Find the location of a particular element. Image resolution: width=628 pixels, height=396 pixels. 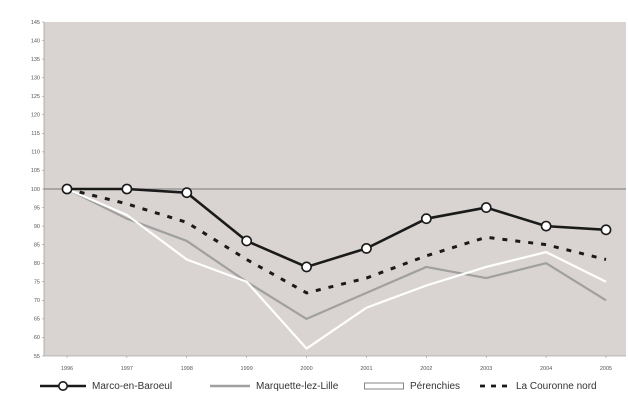

x-tick-label: 2002 is located at coordinates (426, 369).